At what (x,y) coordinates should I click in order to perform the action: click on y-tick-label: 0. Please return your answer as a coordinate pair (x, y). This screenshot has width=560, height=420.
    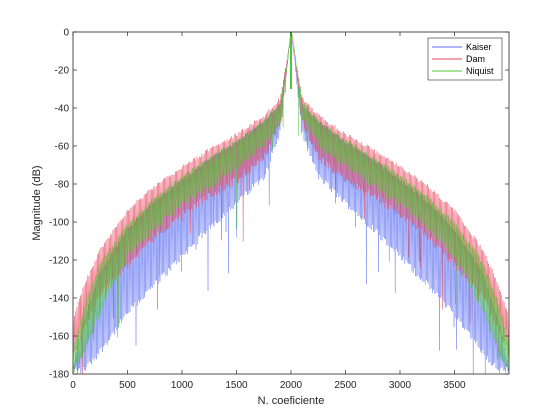
    Looking at the image, I should click on (66, 33).